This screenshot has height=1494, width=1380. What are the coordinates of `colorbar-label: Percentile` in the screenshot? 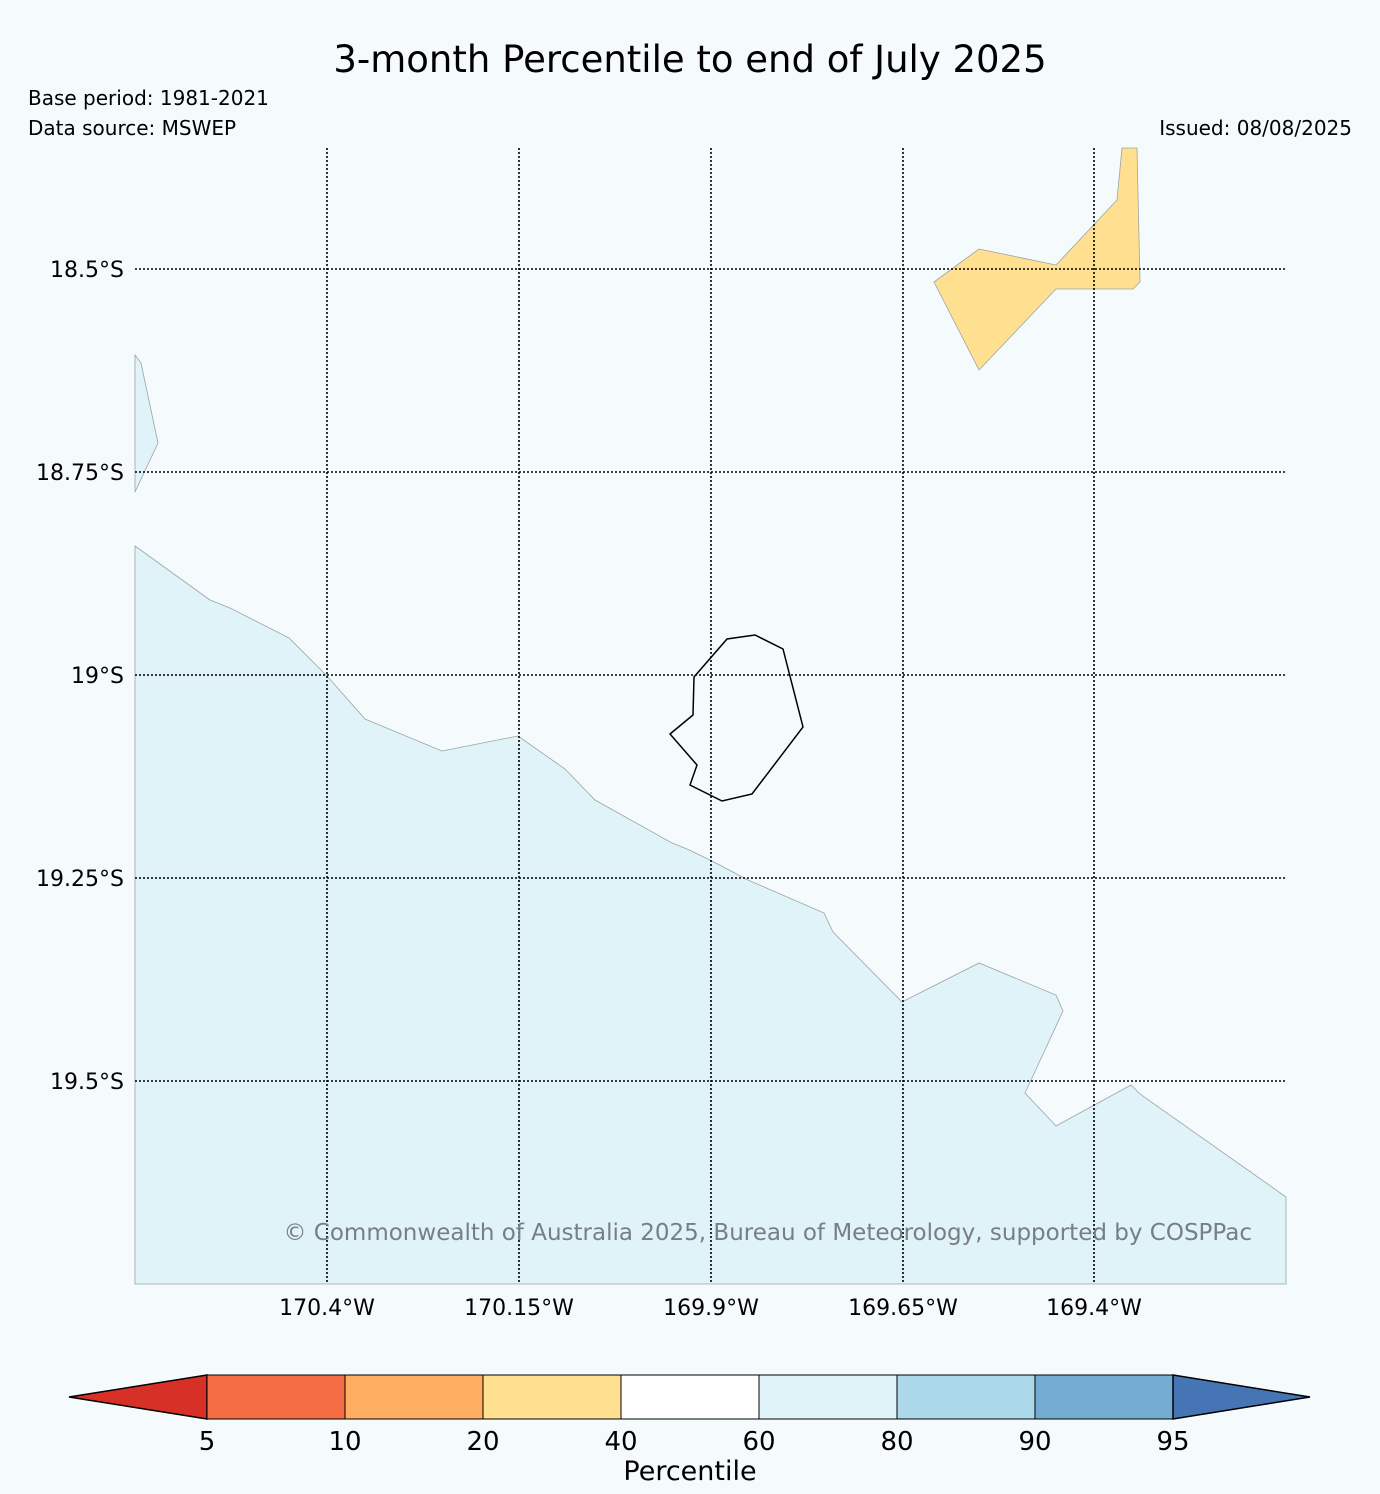 It's located at (689, 1471).